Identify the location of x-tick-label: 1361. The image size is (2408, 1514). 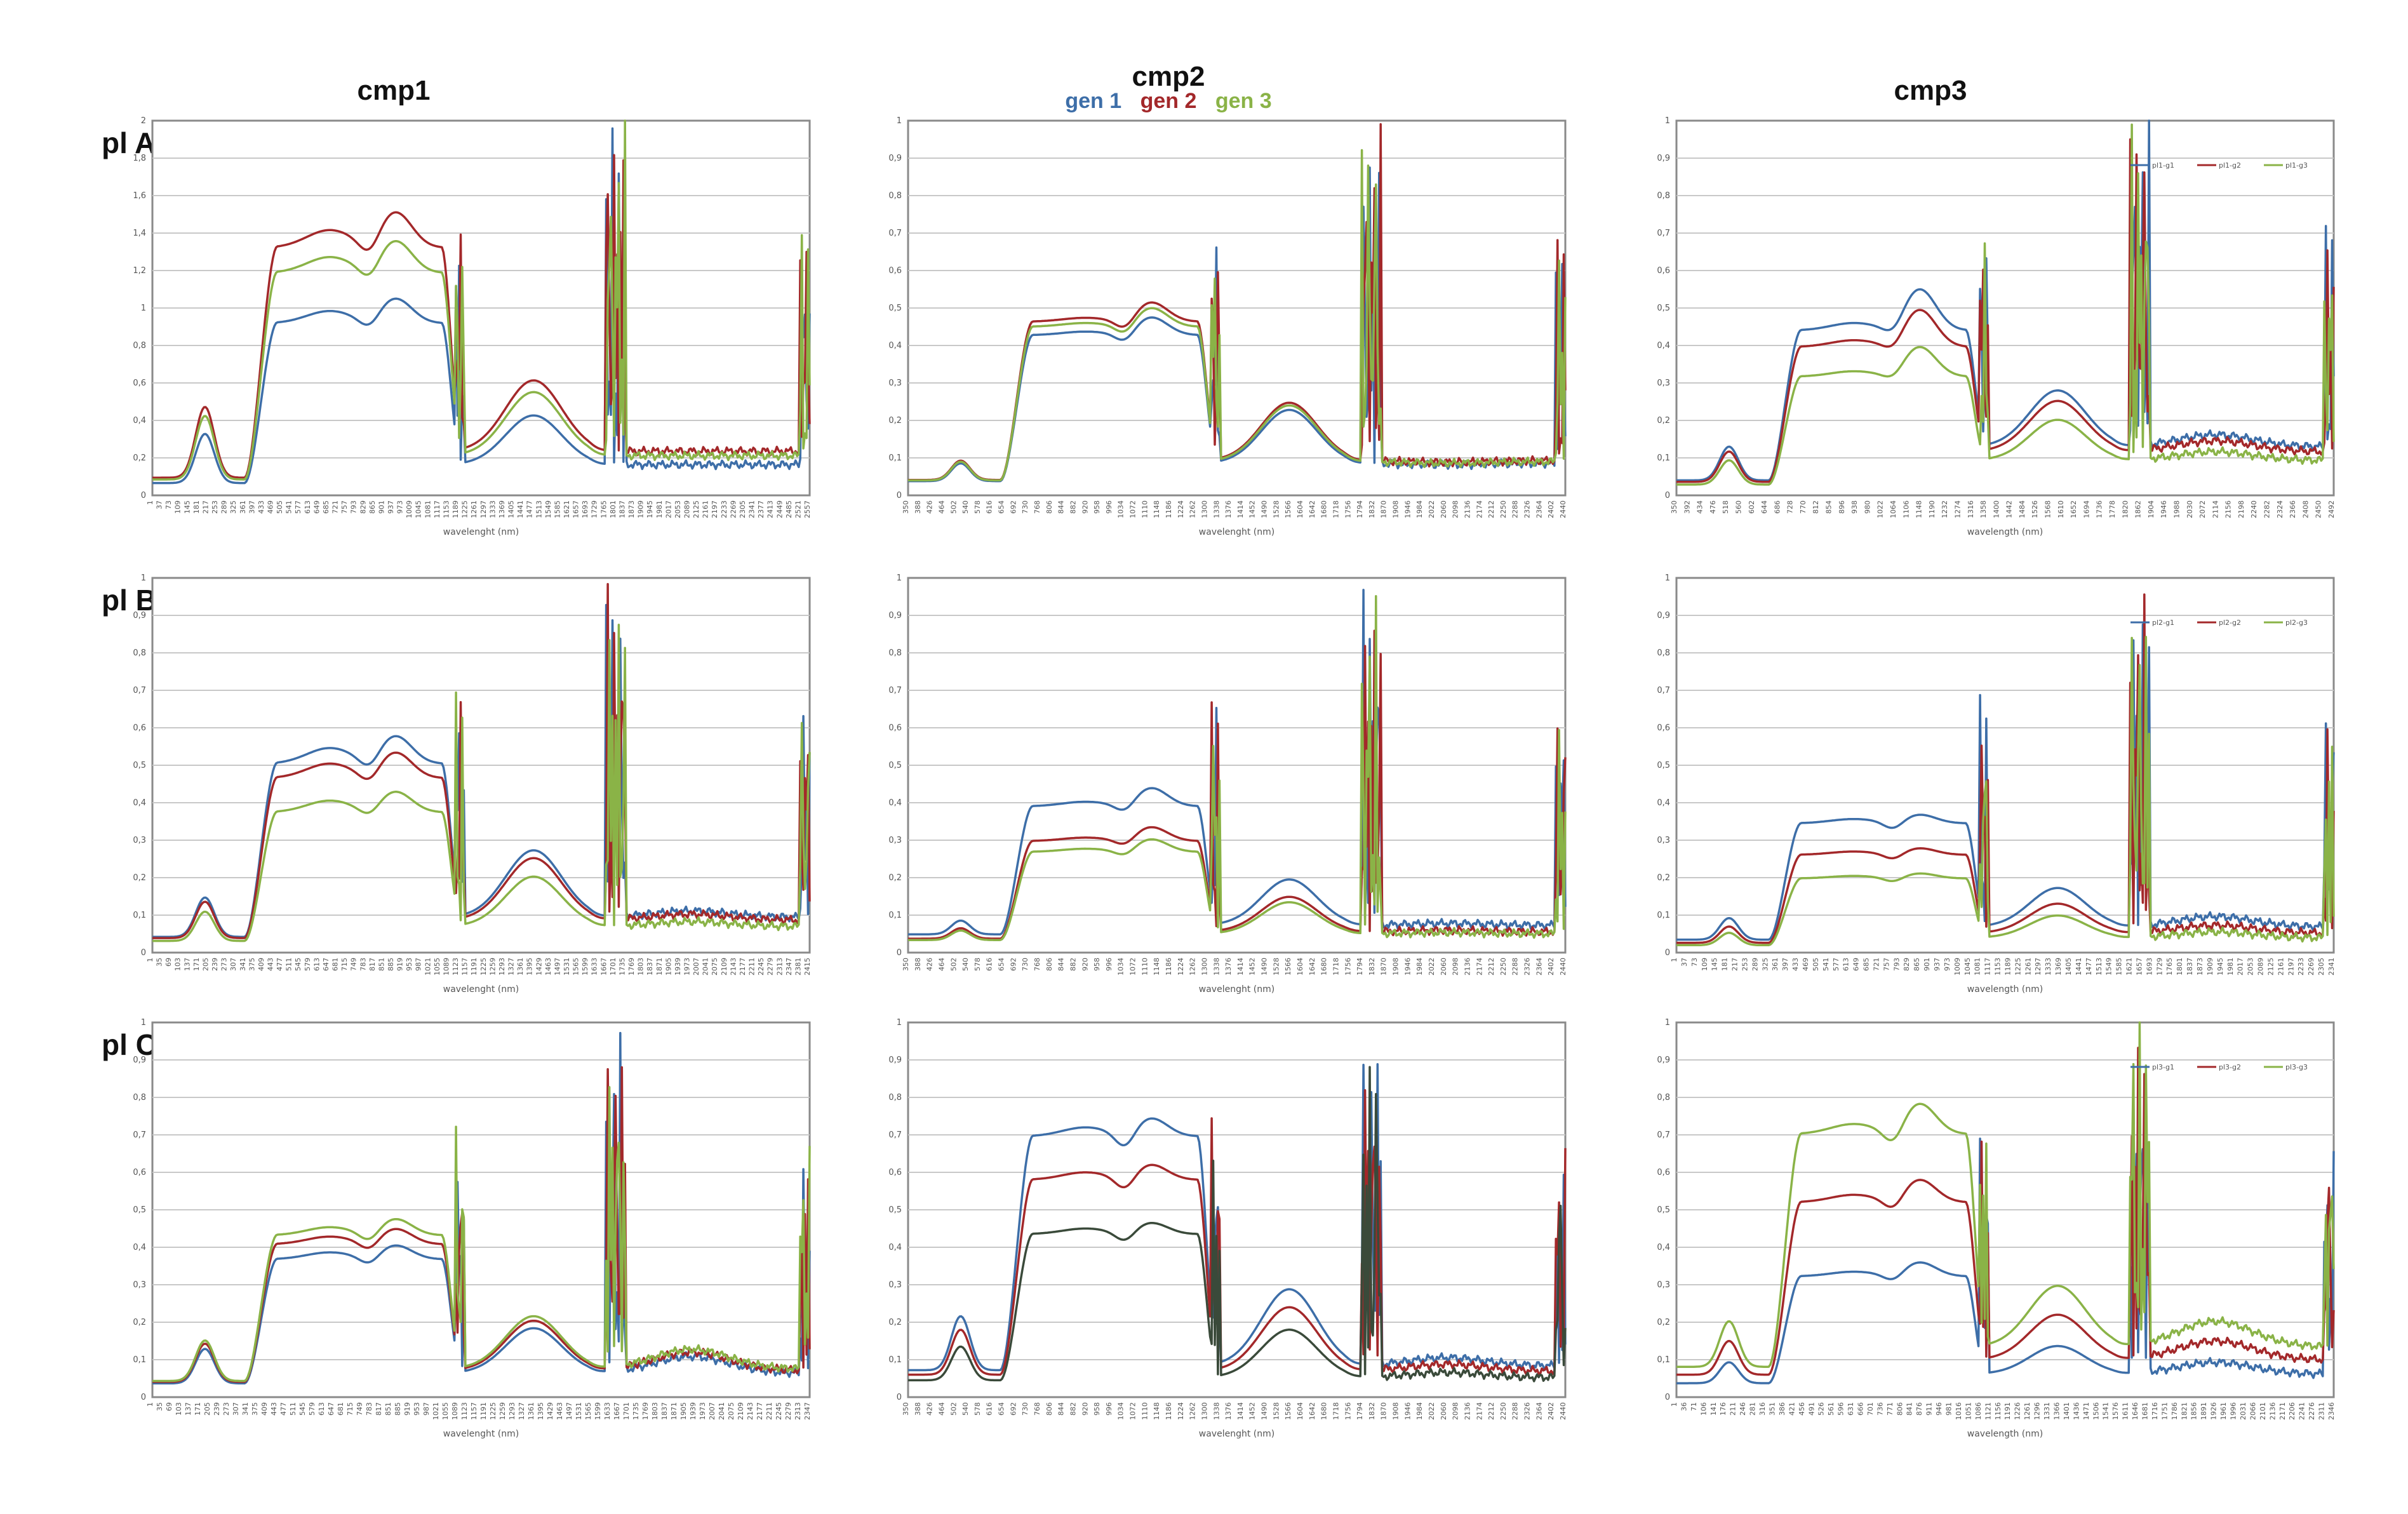
(521, 967).